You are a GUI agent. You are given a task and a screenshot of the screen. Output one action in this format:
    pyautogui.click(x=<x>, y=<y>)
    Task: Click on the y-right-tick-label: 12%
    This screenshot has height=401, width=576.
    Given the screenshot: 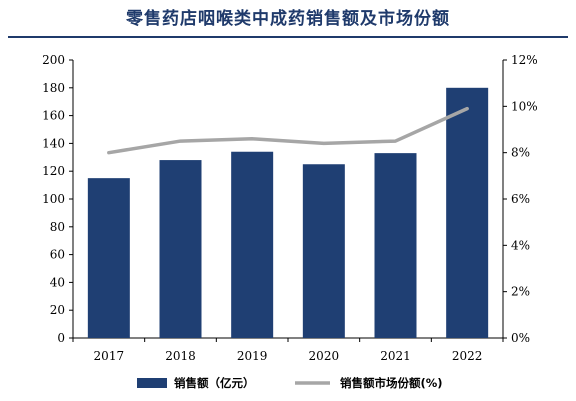 What is the action you would take?
    pyautogui.click(x=524, y=60)
    